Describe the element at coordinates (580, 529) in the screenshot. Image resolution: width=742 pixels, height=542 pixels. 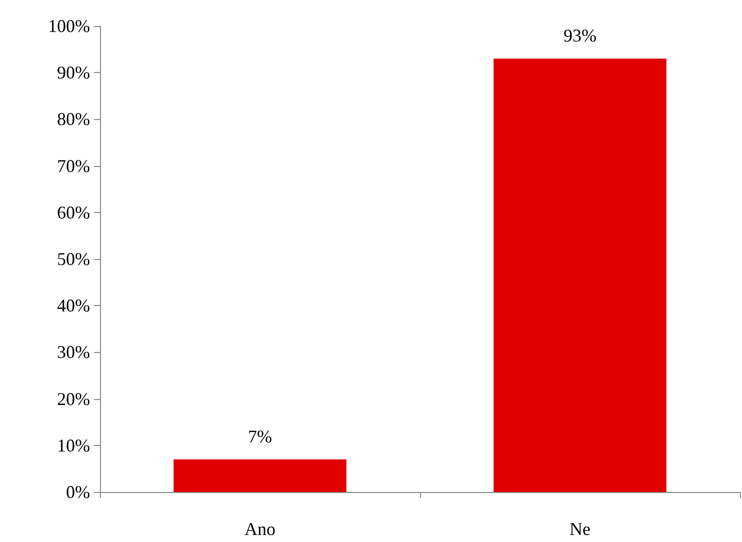
I see `x-tick-label: Ne` at that location.